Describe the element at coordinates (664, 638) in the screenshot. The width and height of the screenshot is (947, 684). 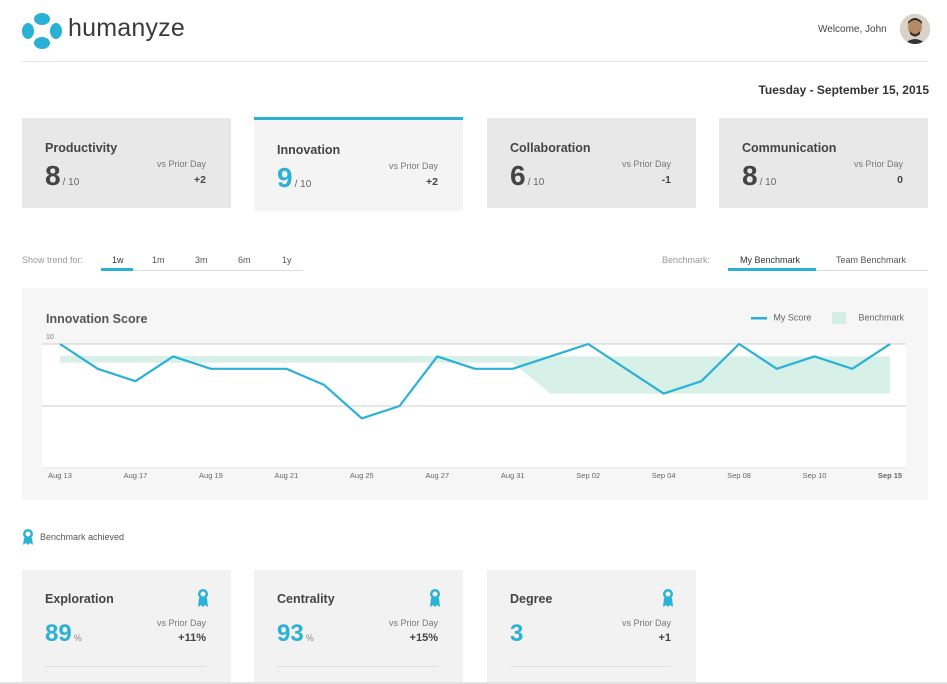
I see `metric-delta: +1` at that location.